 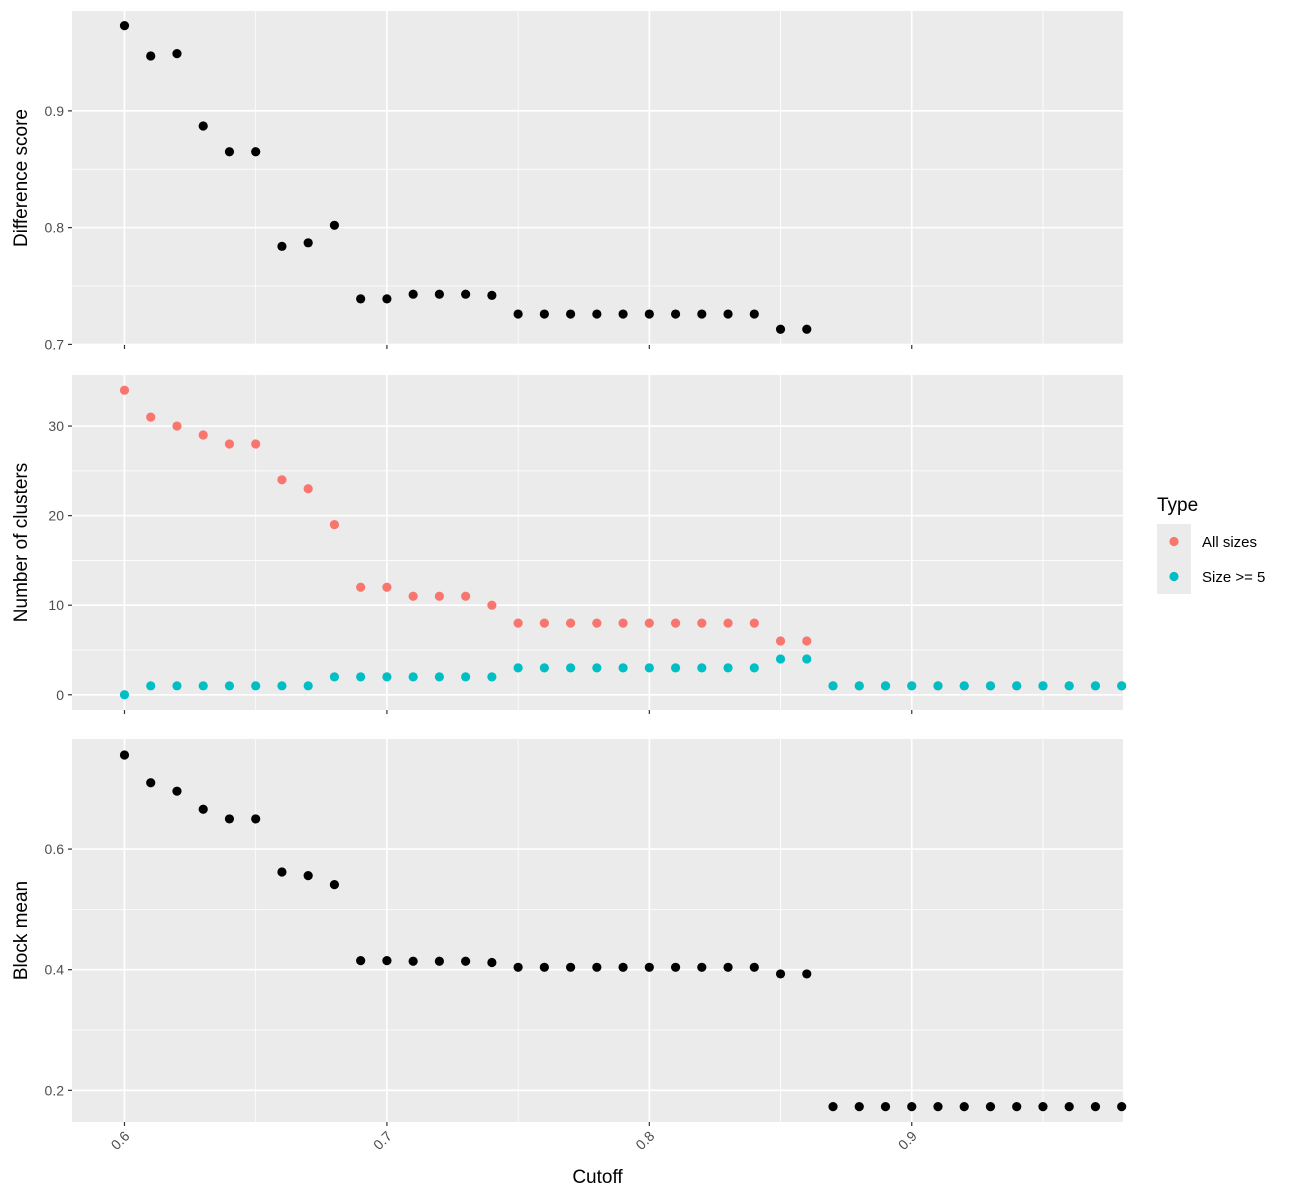 I want to click on y-axis-title: Block mean, so click(x=21, y=930).